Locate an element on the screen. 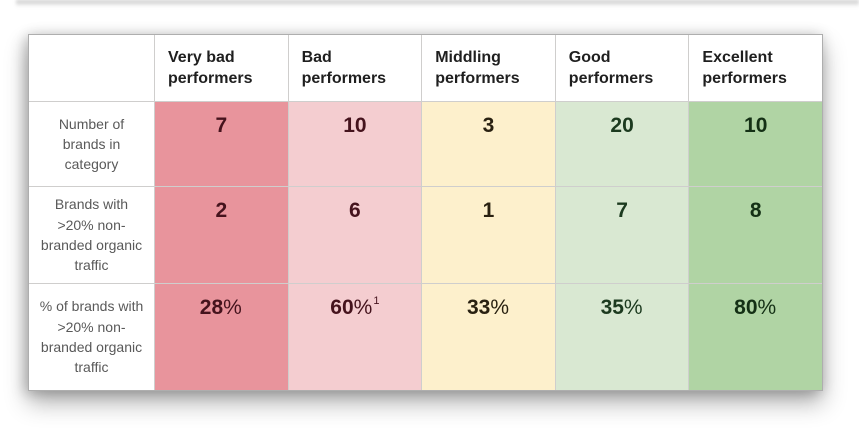 The height and width of the screenshot is (431, 859). cell-brands-good: 20 is located at coordinates (622, 144).